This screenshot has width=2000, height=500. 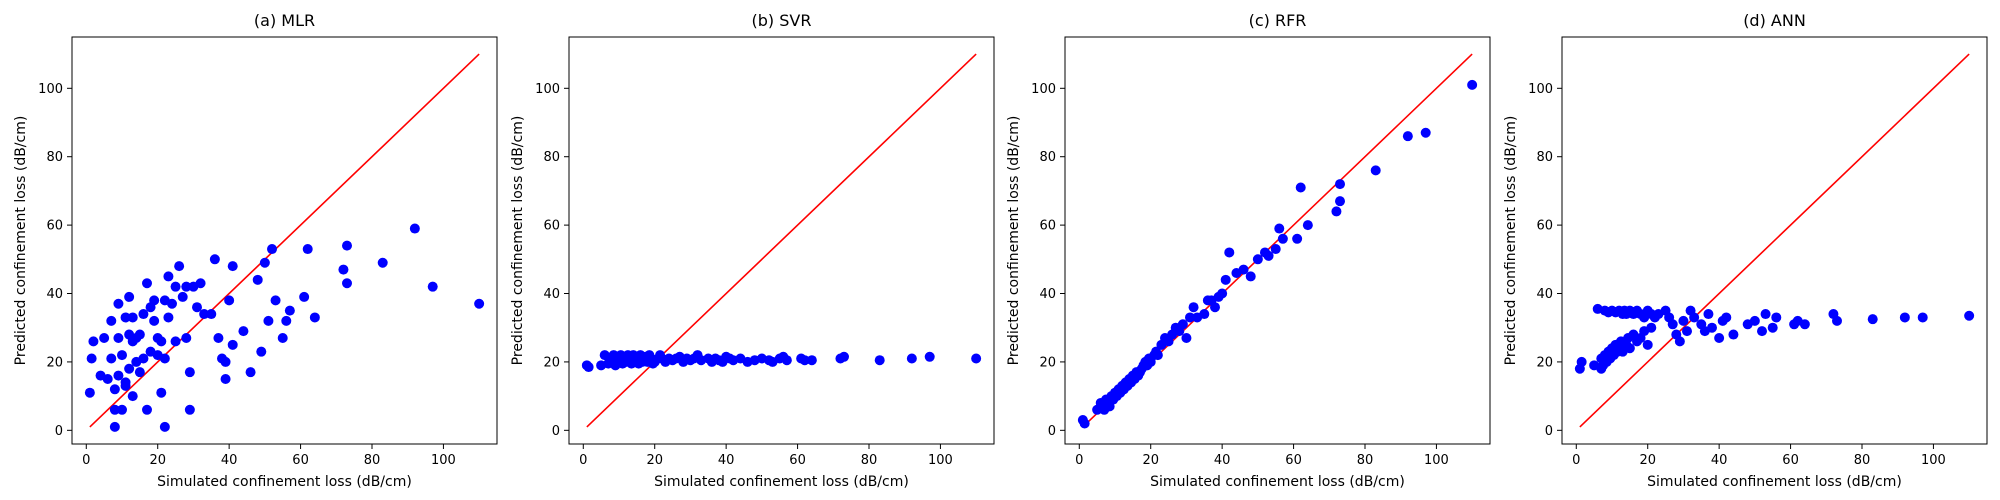 I want to click on y-tick-label-ann: 80, so click(x=1544, y=157).